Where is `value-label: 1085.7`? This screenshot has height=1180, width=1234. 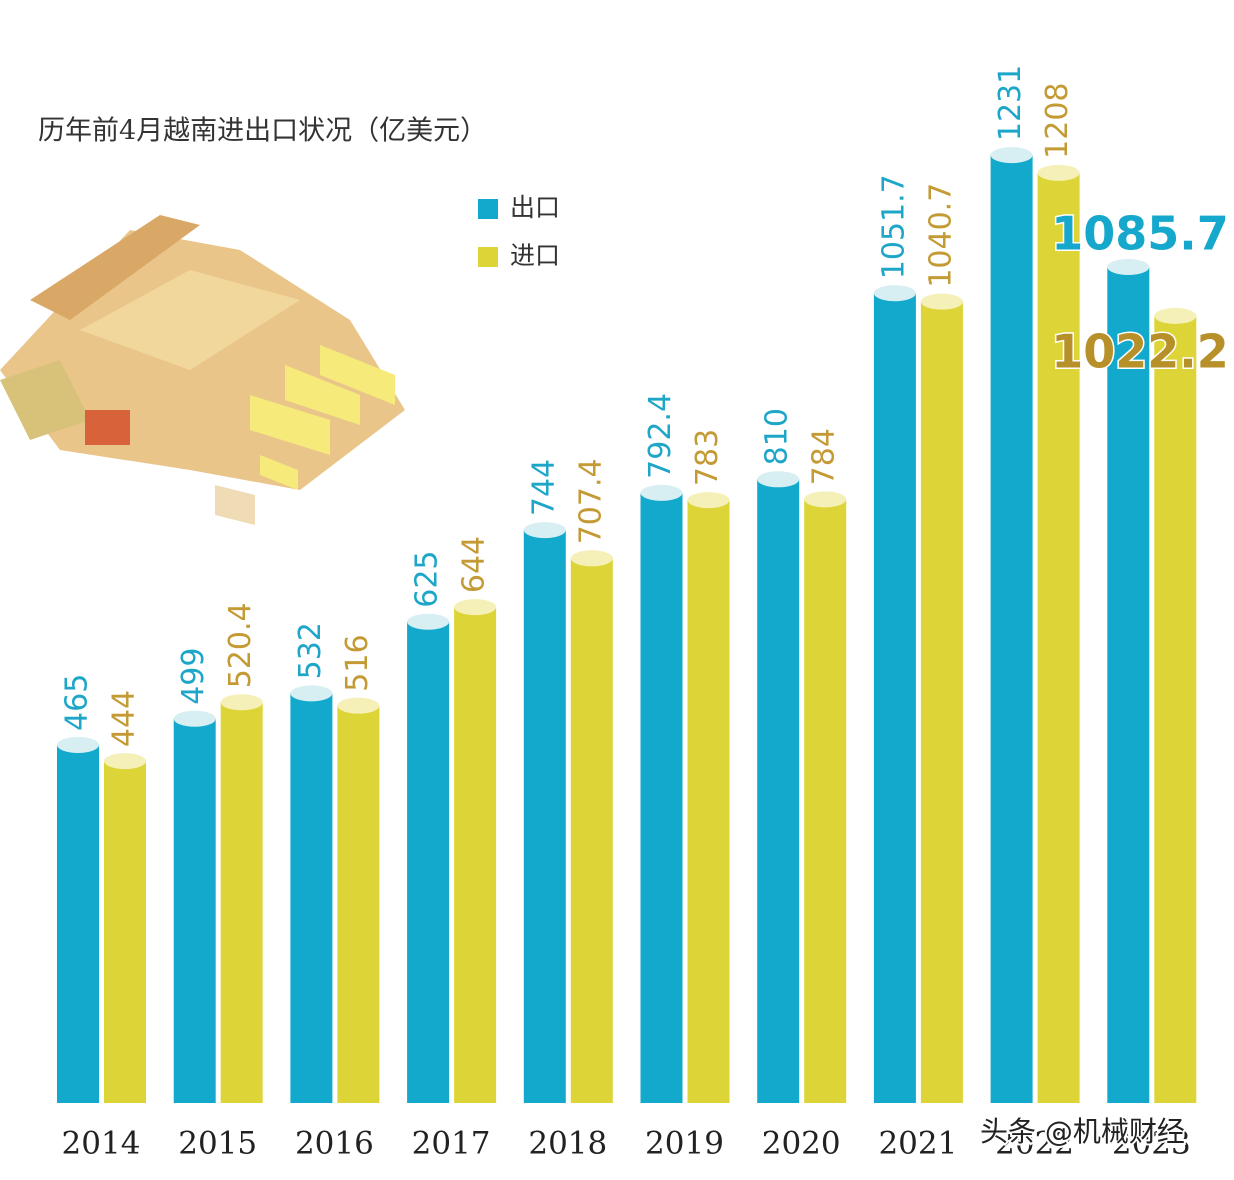
value-label: 1085.7 is located at coordinates (1140, 234).